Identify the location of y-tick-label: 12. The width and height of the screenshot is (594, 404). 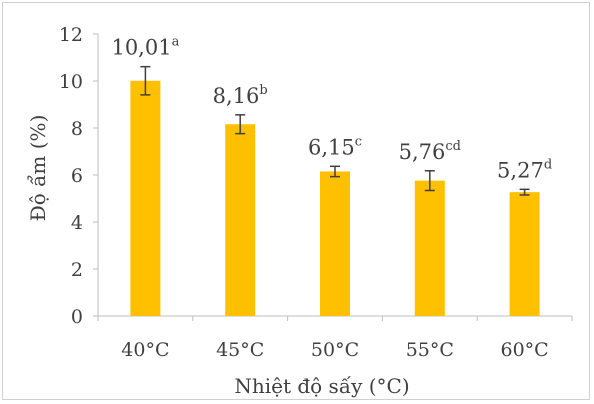
(71, 35).